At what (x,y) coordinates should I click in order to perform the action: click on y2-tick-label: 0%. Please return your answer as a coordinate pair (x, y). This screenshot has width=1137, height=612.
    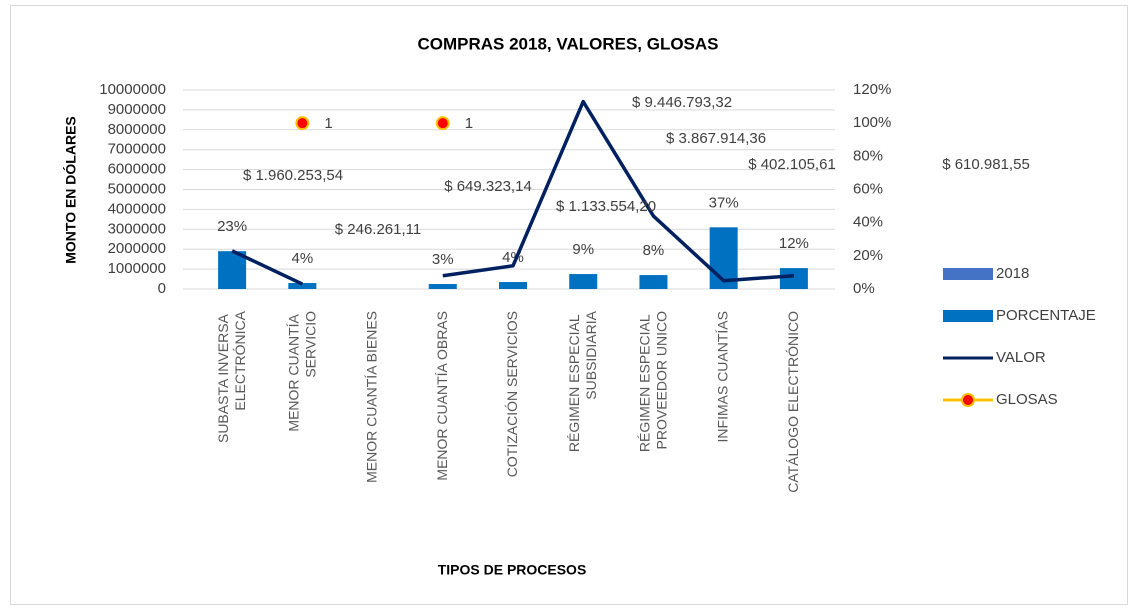
    Looking at the image, I should click on (864, 288).